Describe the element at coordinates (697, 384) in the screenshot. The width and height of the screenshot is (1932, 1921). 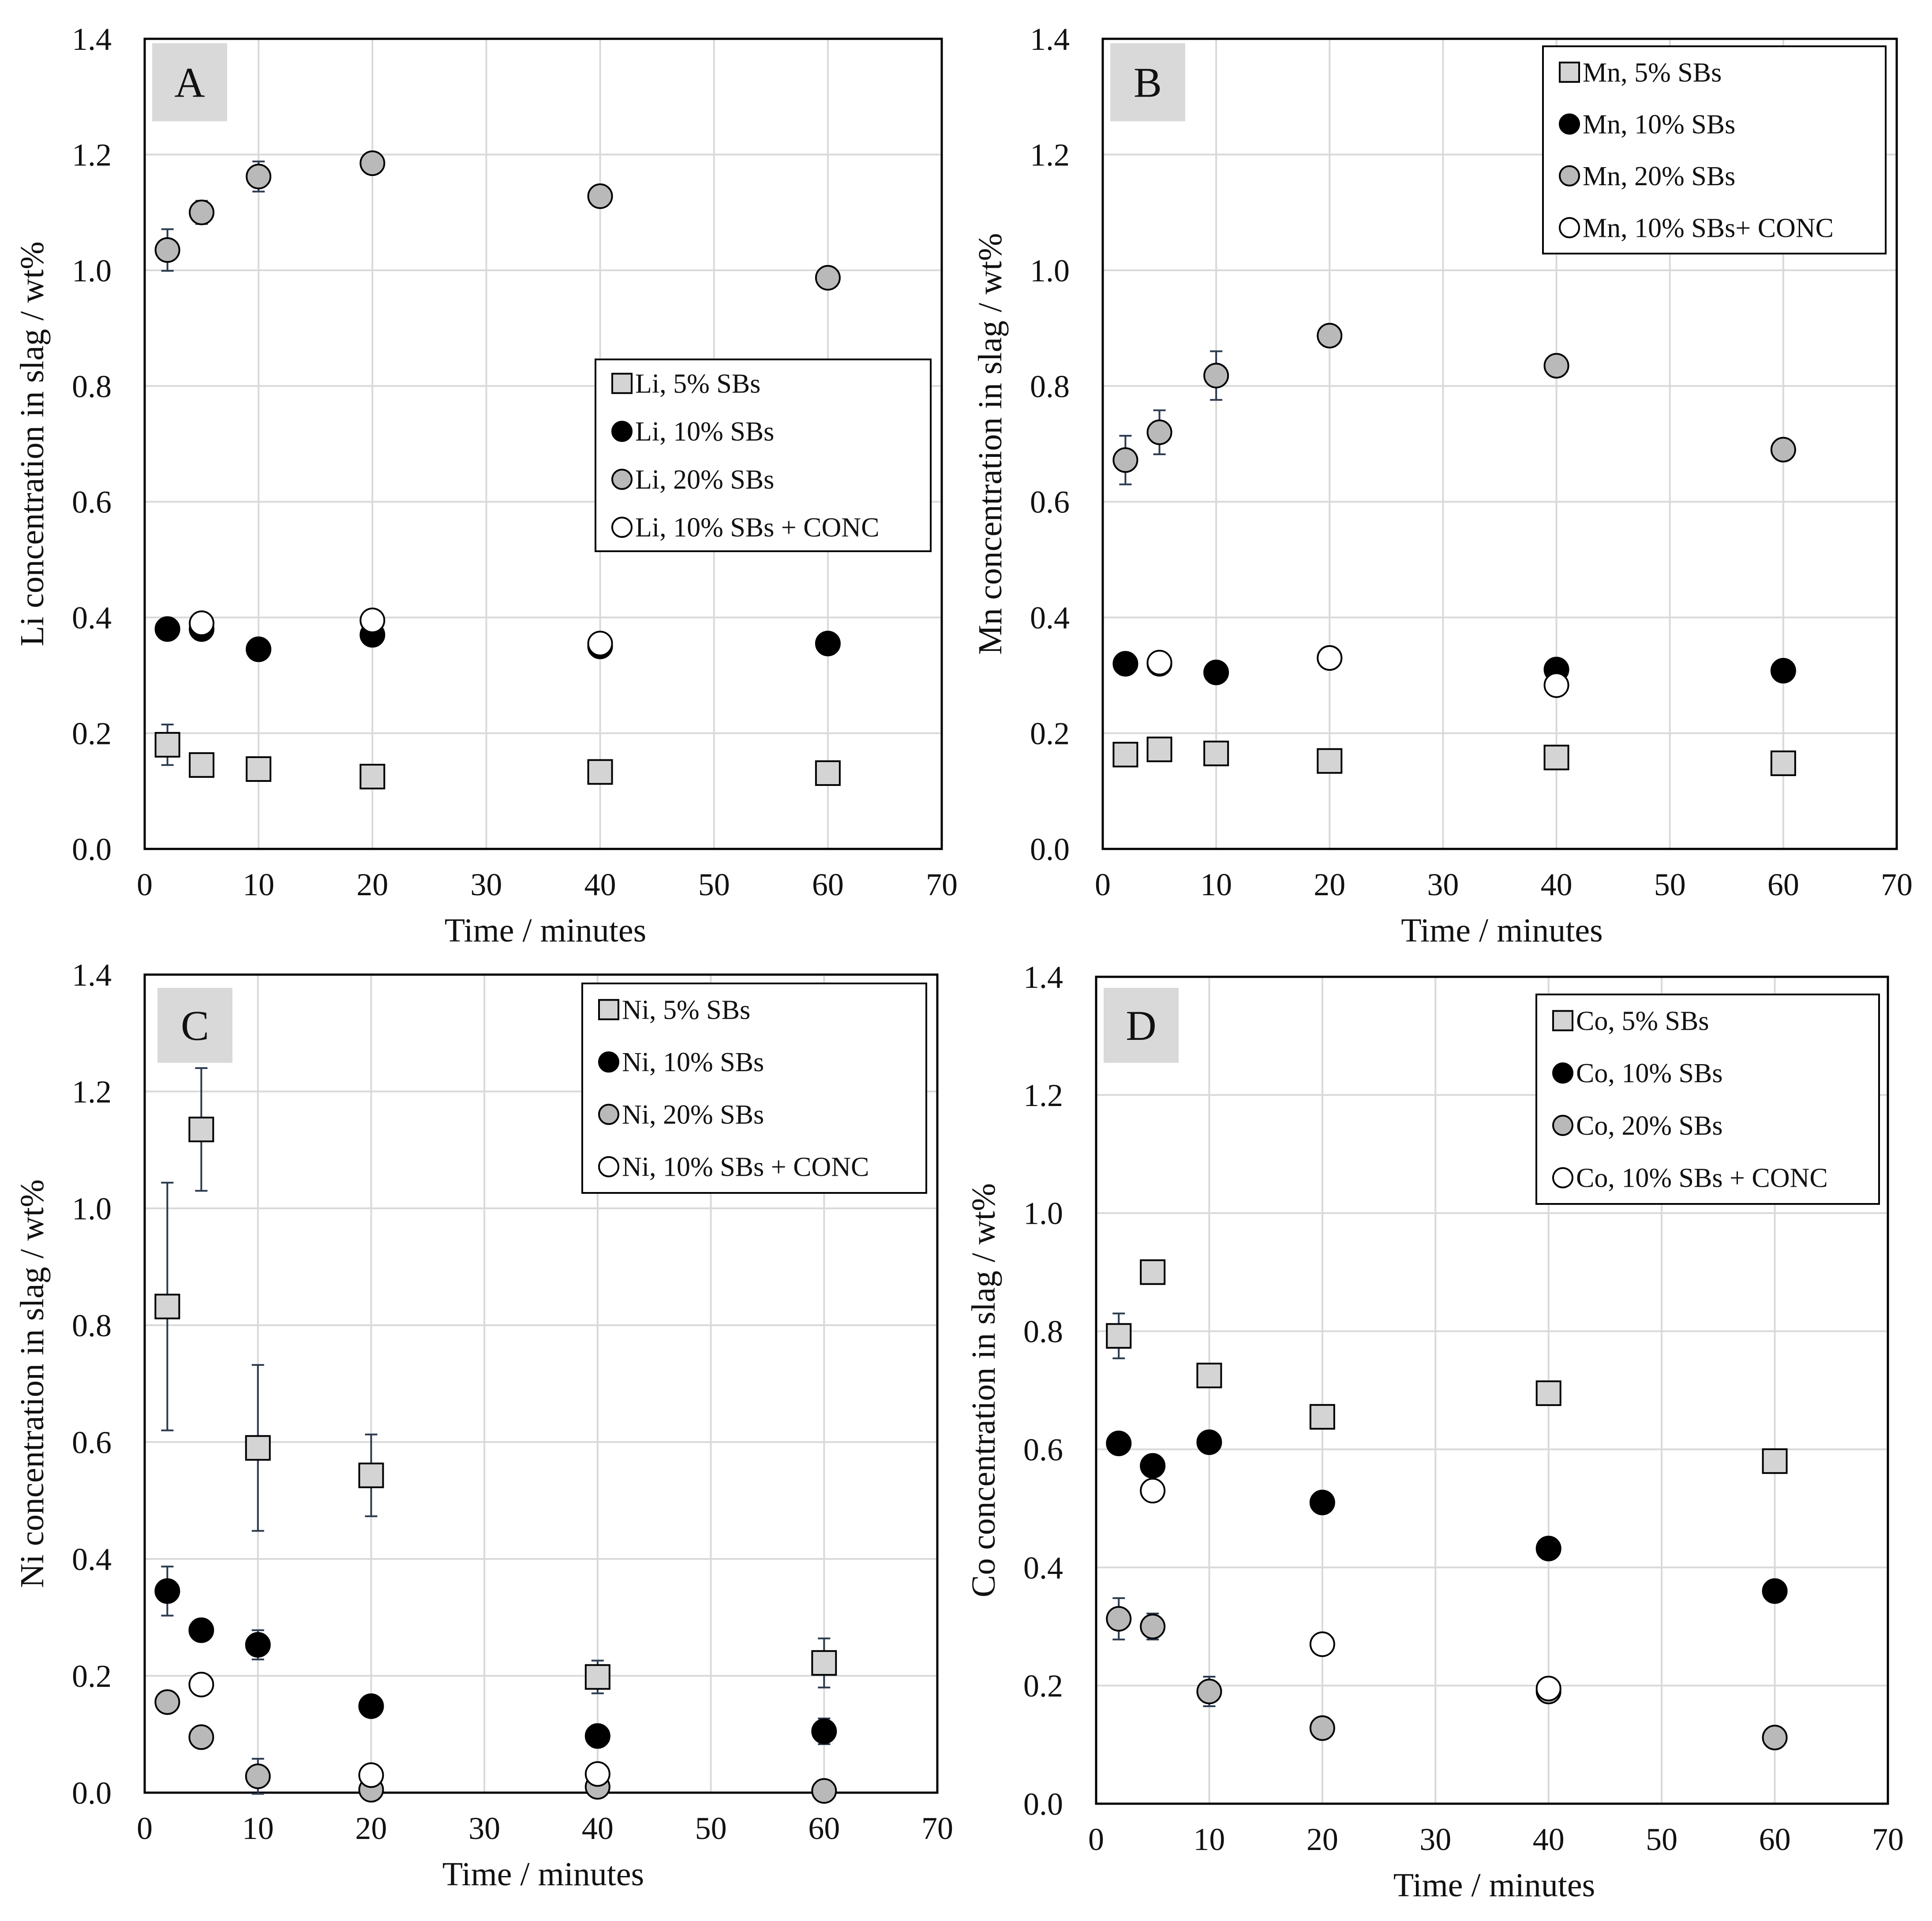
I see `legend-entry: Li, 5% SBs` at that location.